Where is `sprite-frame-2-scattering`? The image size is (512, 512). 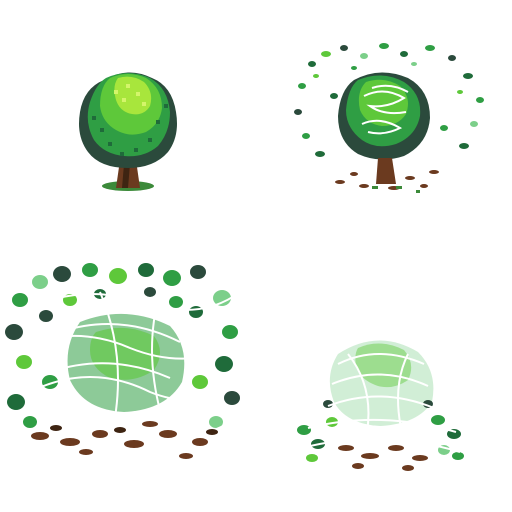
sprite-frame-2-scattering is located at coordinates (390, 120).